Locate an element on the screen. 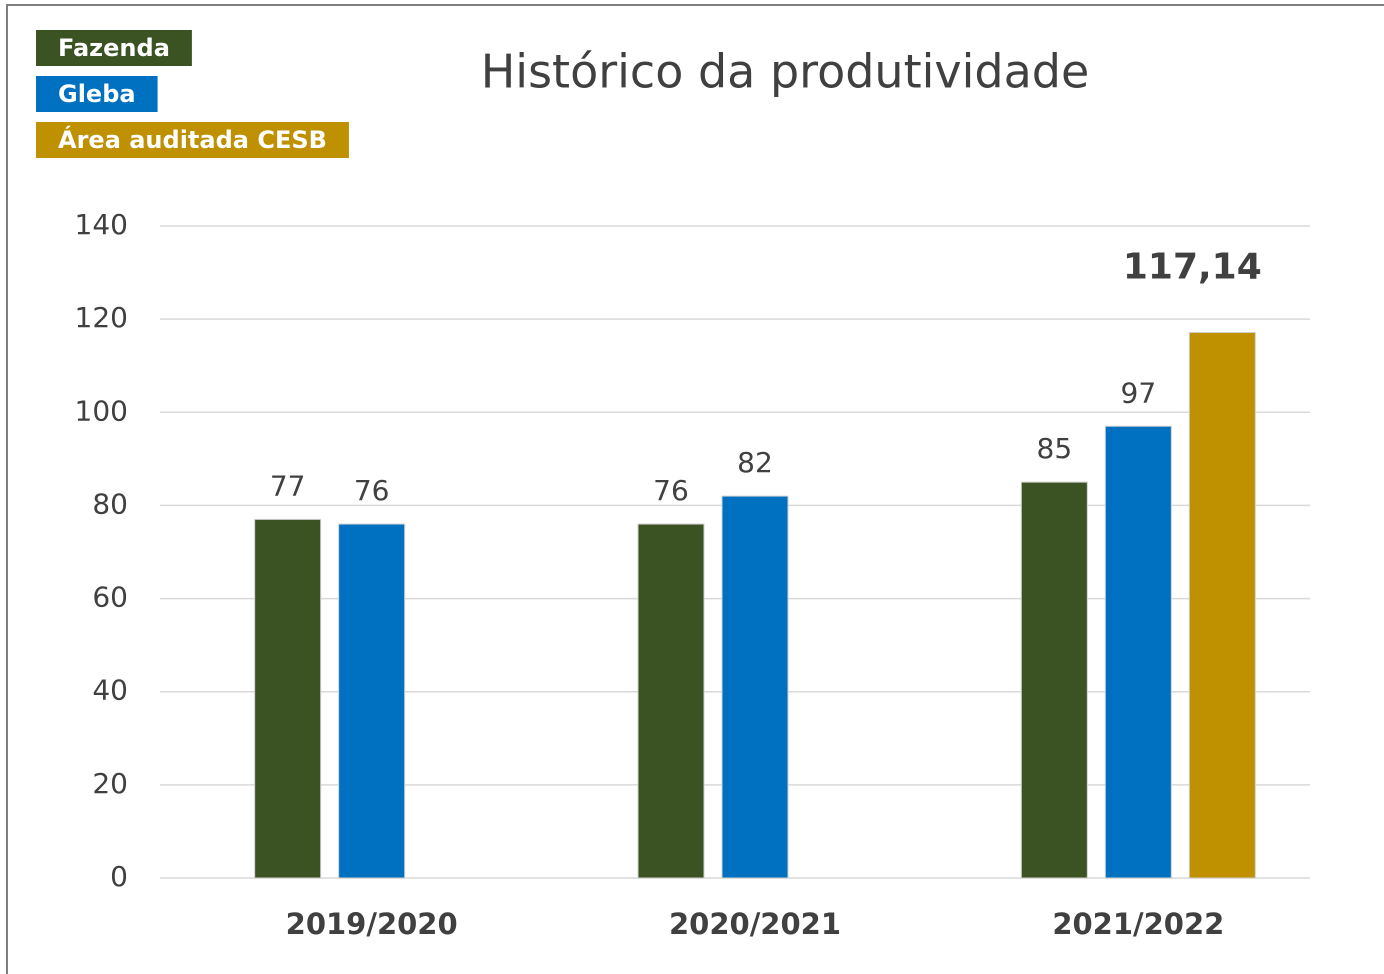 Image resolution: width=1384 pixels, height=974 pixels. chart-title: Histórico da produtividade is located at coordinates (785, 72).